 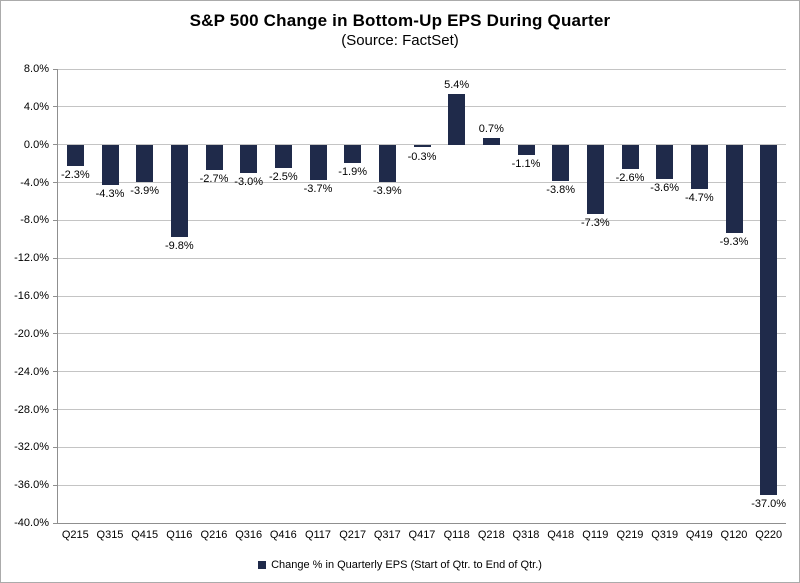 I want to click on y-tick-label: -28.0%, so click(x=31, y=409).